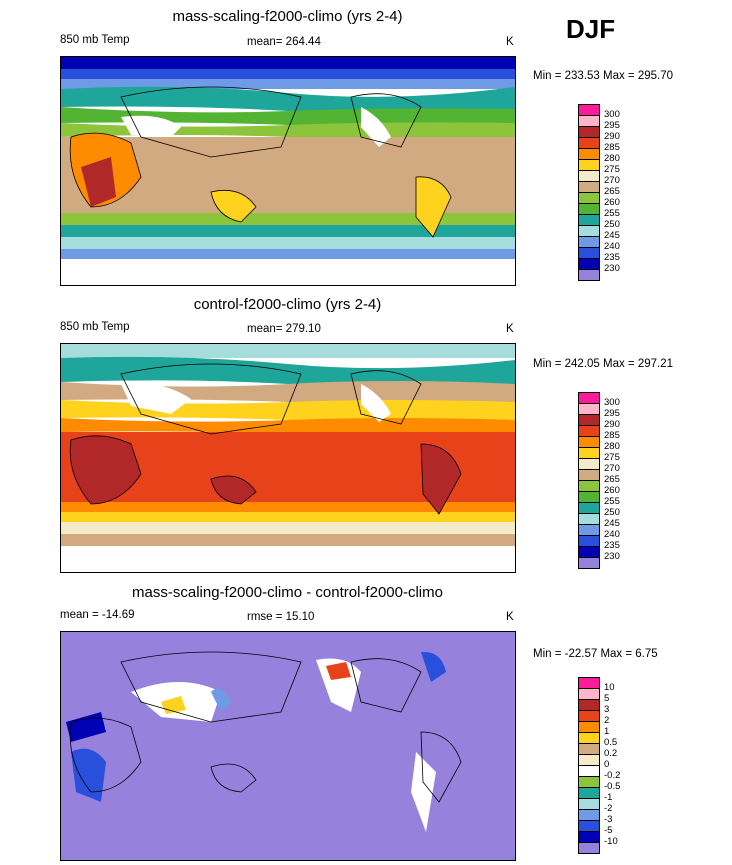 Image resolution: width=732 pixels, height=865 pixels. What do you see at coordinates (287, 304) in the screenshot?
I see `panel-2-title: control-f2000-climo (yrs 2-4)` at bounding box center [287, 304].